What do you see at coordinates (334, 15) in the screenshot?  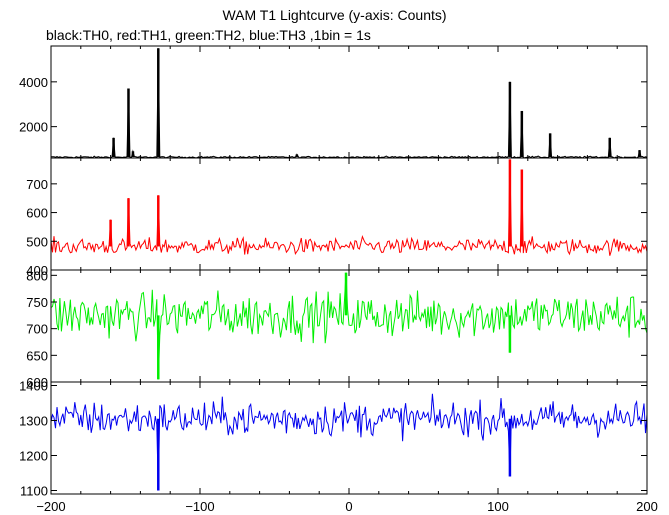 I see `chart-title: WAM T1 Lightcurve (y-axis: Counts)` at bounding box center [334, 15].